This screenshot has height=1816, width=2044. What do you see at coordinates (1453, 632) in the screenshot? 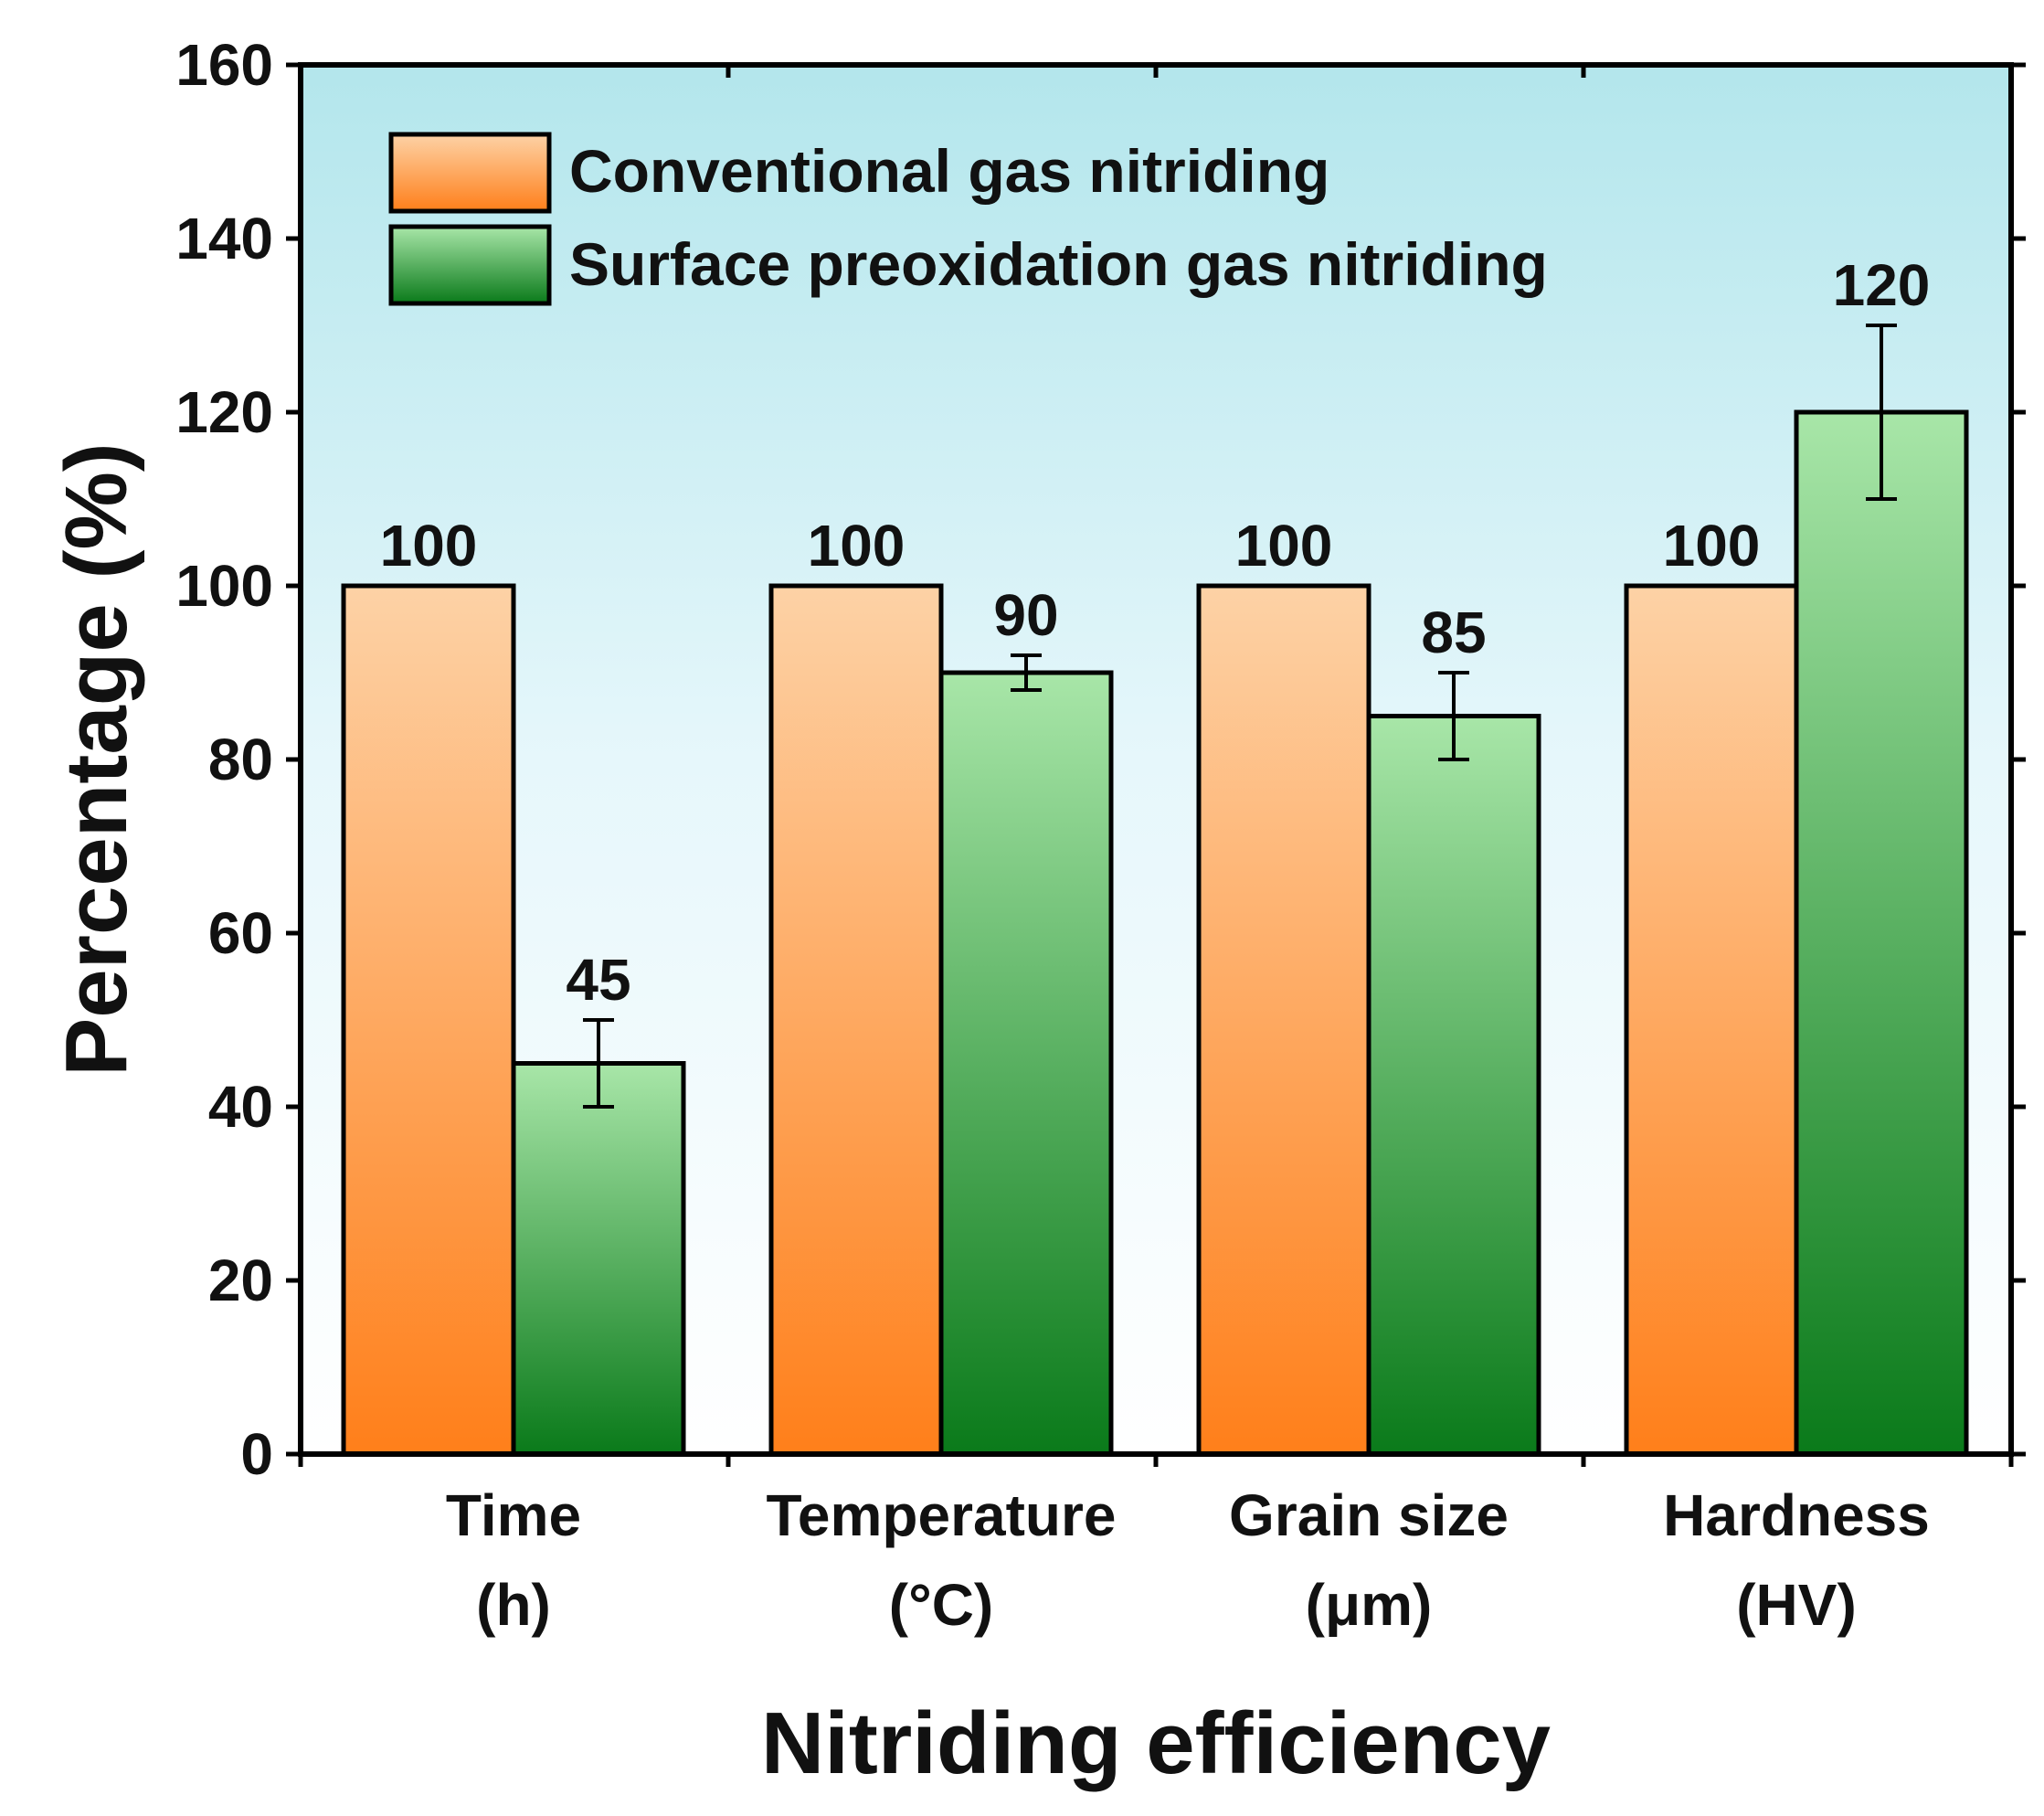
I see `value-label-preoxidation-grain-size: 85` at bounding box center [1453, 632].